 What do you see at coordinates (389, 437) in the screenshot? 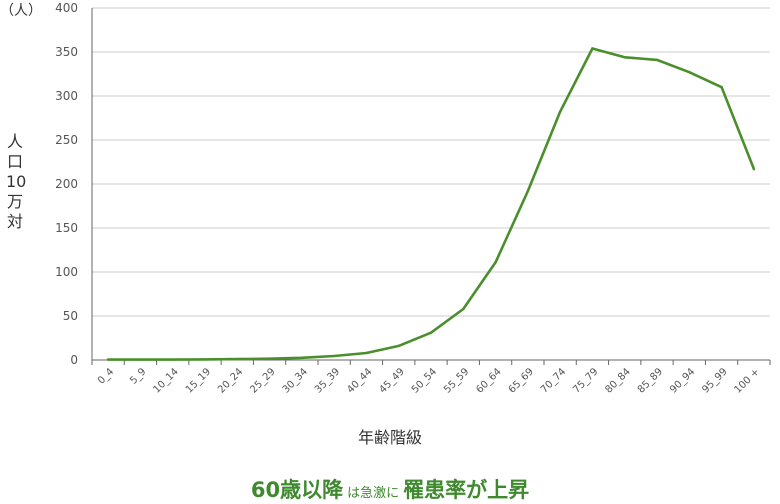
I see `x-axis-label: 年齢階級` at bounding box center [389, 437].